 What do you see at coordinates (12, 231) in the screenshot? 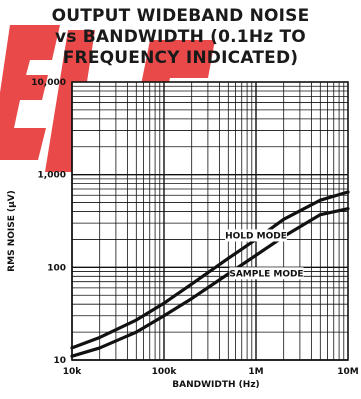
I see `y-axis-label: RMS NOISE (μV)` at bounding box center [12, 231].